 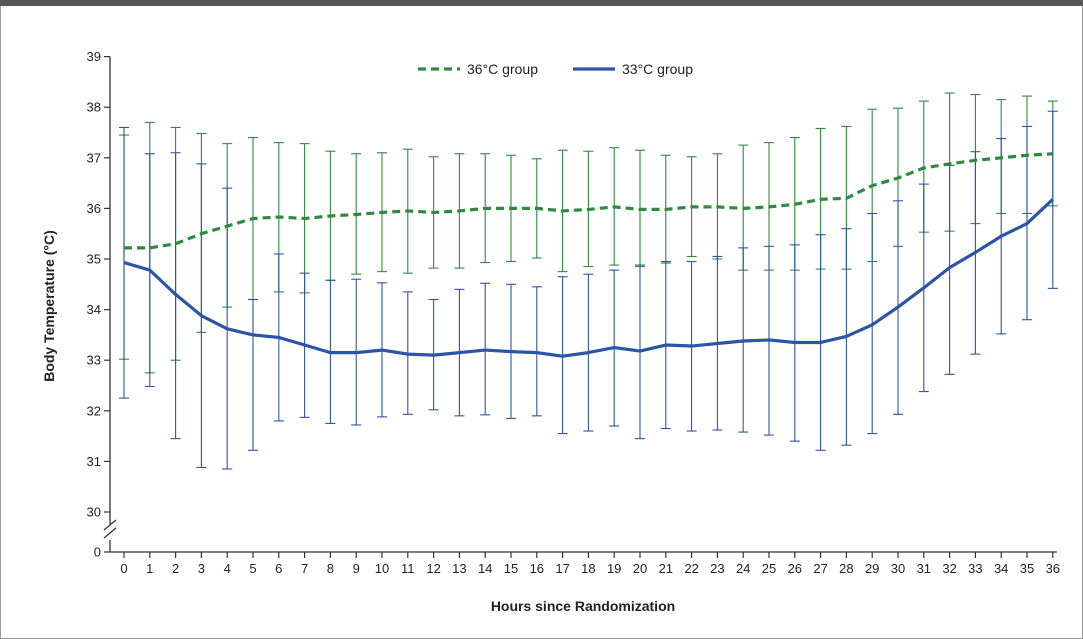 I want to click on x-tick-label: 12, so click(x=433, y=568).